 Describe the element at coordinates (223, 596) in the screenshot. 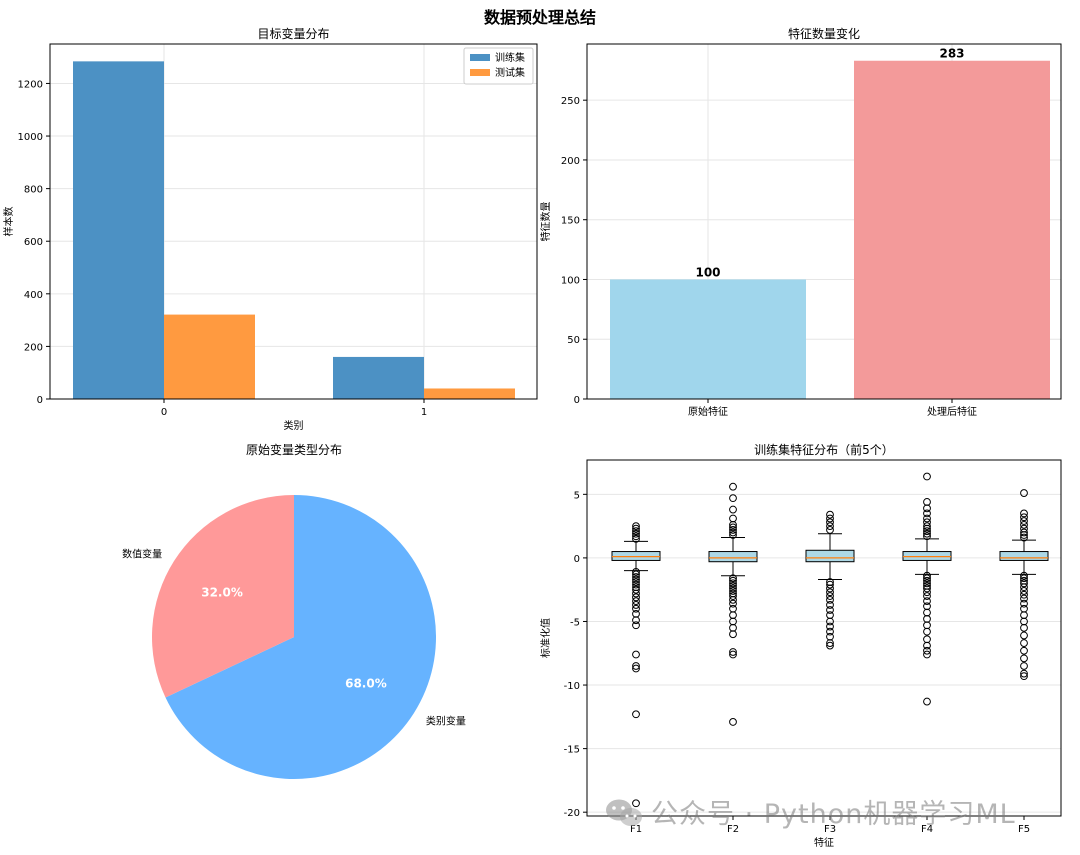

I see `pie-slice` at that location.